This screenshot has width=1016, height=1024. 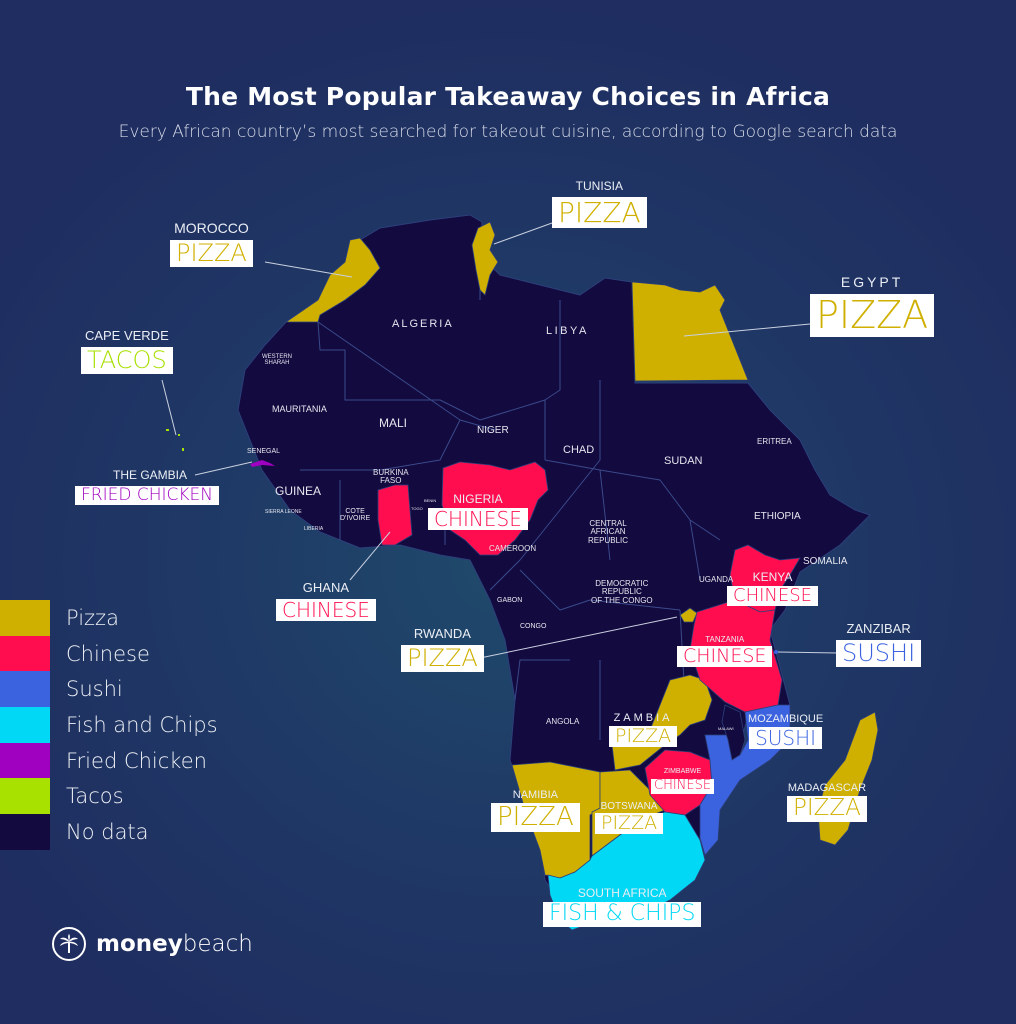 What do you see at coordinates (393, 423) in the screenshot?
I see `label-mali: MALI` at bounding box center [393, 423].